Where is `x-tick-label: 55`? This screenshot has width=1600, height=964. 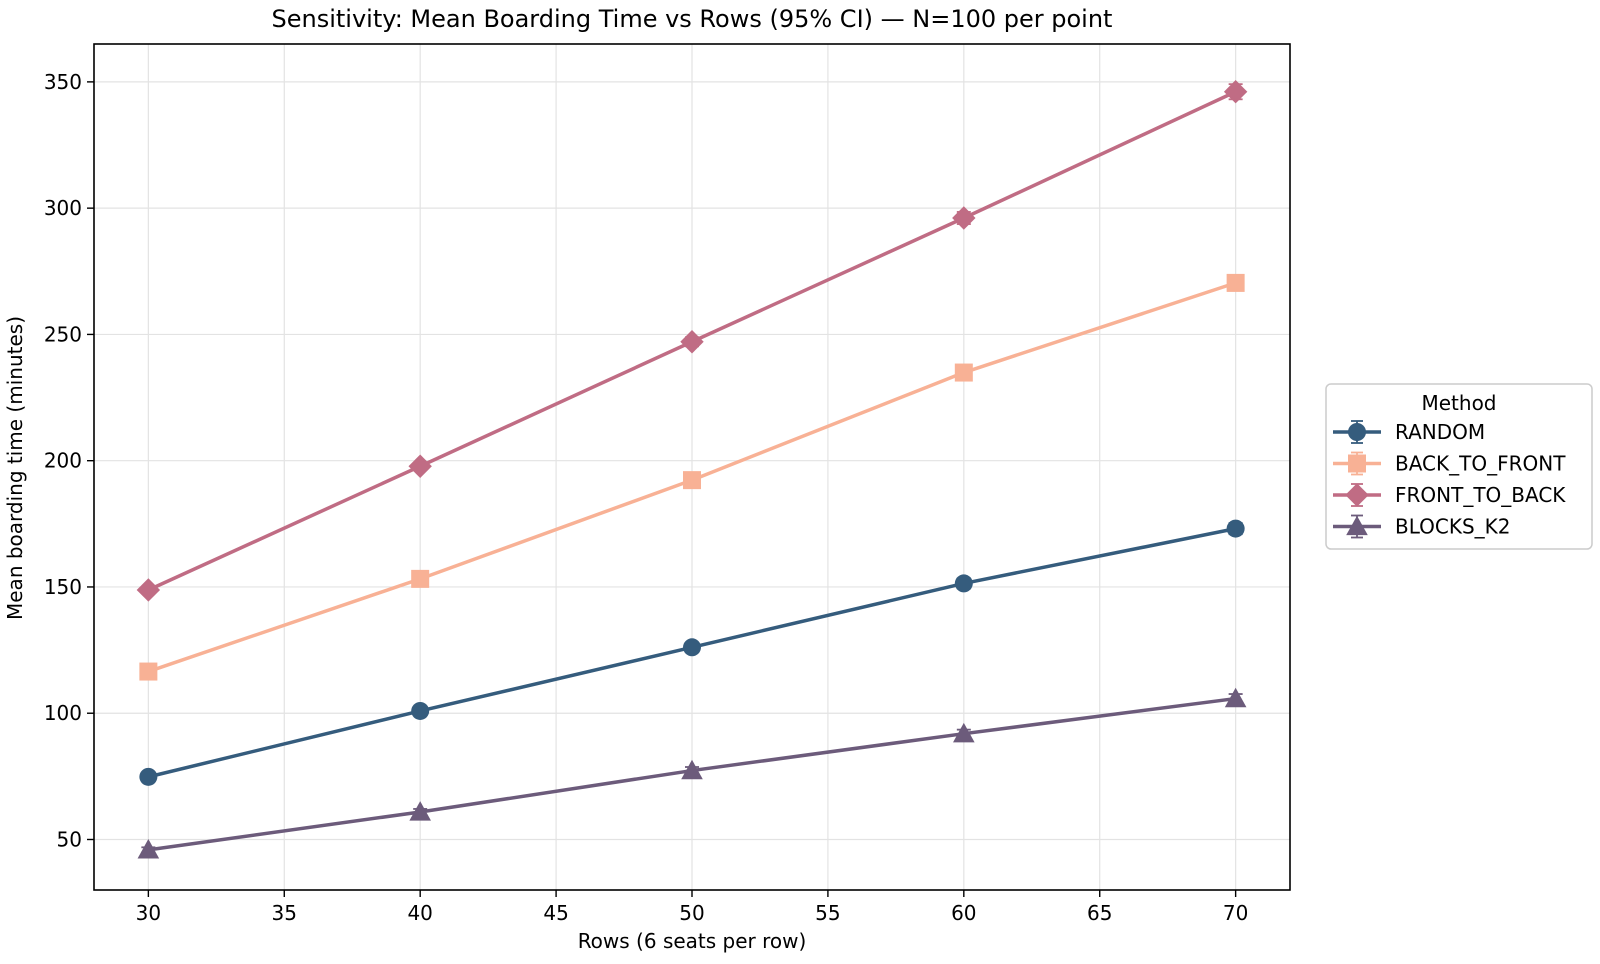 x-tick-label: 55 is located at coordinates (827, 913).